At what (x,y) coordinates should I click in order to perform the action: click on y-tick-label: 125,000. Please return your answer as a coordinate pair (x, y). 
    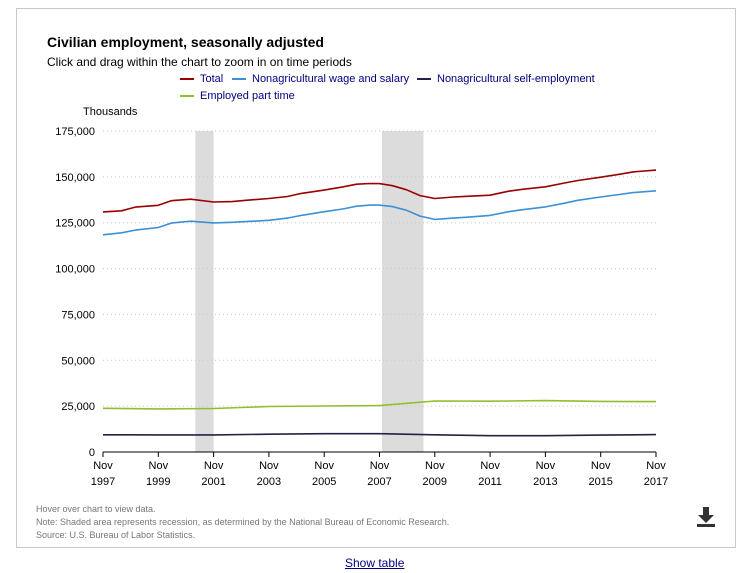
    Looking at the image, I should click on (75, 224).